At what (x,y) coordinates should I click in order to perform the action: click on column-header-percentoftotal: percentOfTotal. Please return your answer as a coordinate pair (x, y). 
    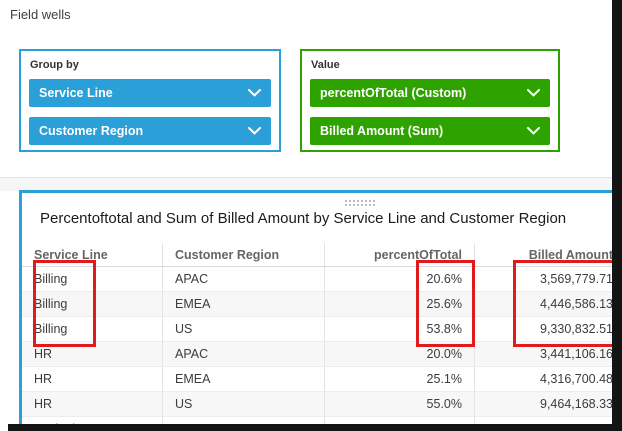
    Looking at the image, I should click on (400, 255).